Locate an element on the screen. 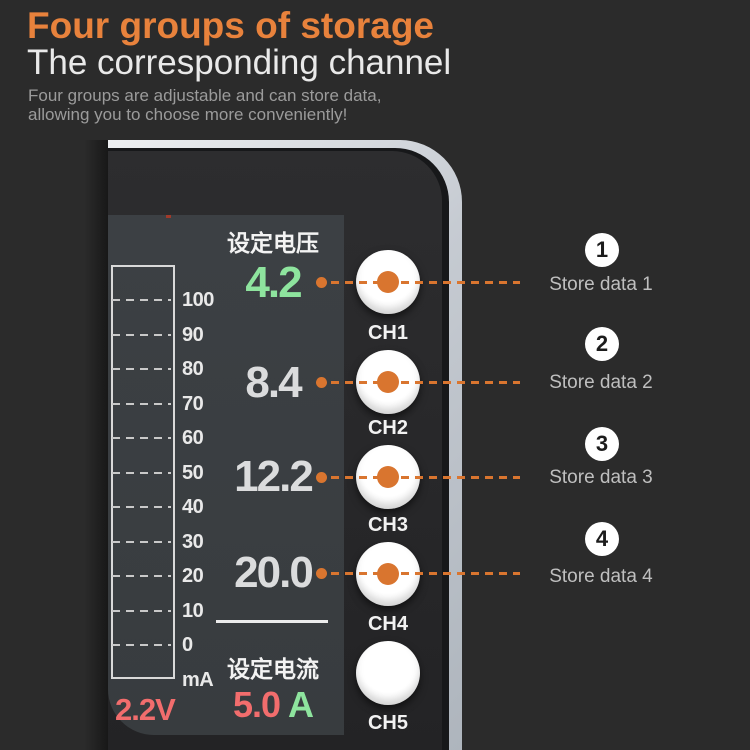 The image size is (750, 750). voltage-value-ch4: 20.0 is located at coordinates (274, 572).